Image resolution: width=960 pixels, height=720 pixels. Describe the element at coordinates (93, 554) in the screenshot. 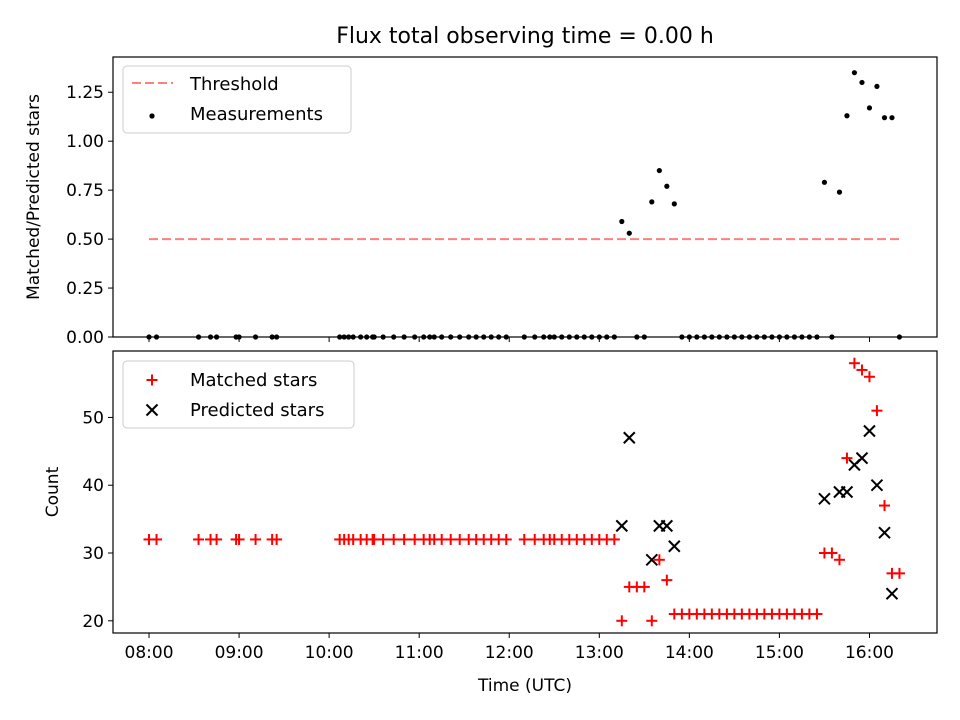

I see `y-tick-label: 30` at that location.